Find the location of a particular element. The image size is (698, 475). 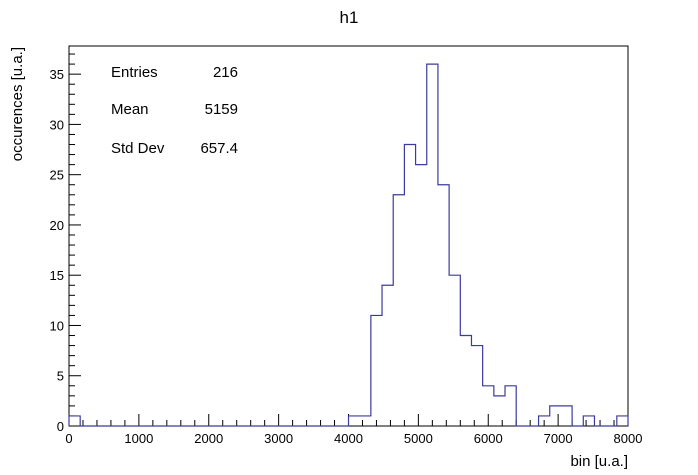

stats-label-mean: Mean is located at coordinates (130, 109).